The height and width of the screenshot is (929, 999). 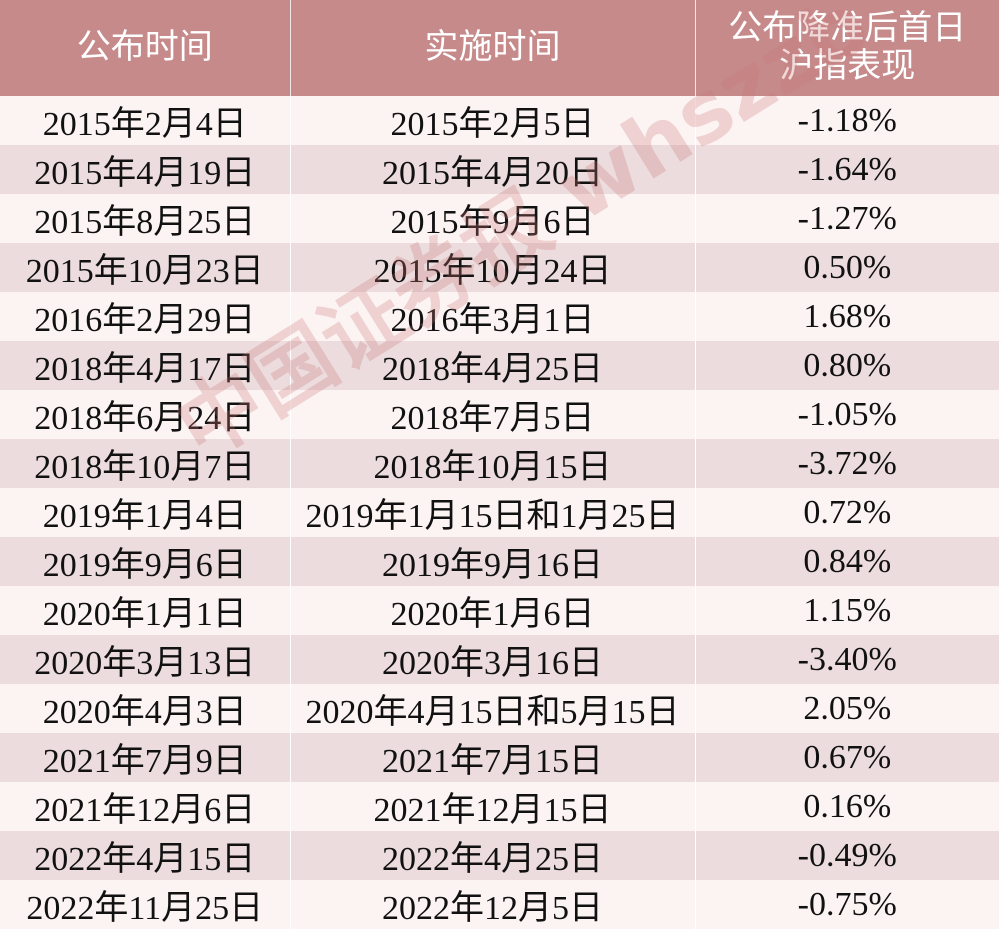 I want to click on header-index-performance: 公布降准后首日沪指表现, so click(x=846, y=48).